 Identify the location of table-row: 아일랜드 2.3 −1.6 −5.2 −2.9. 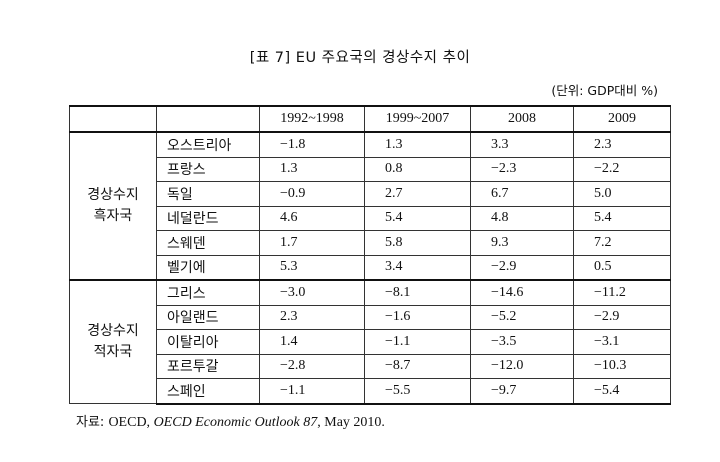
(370, 317).